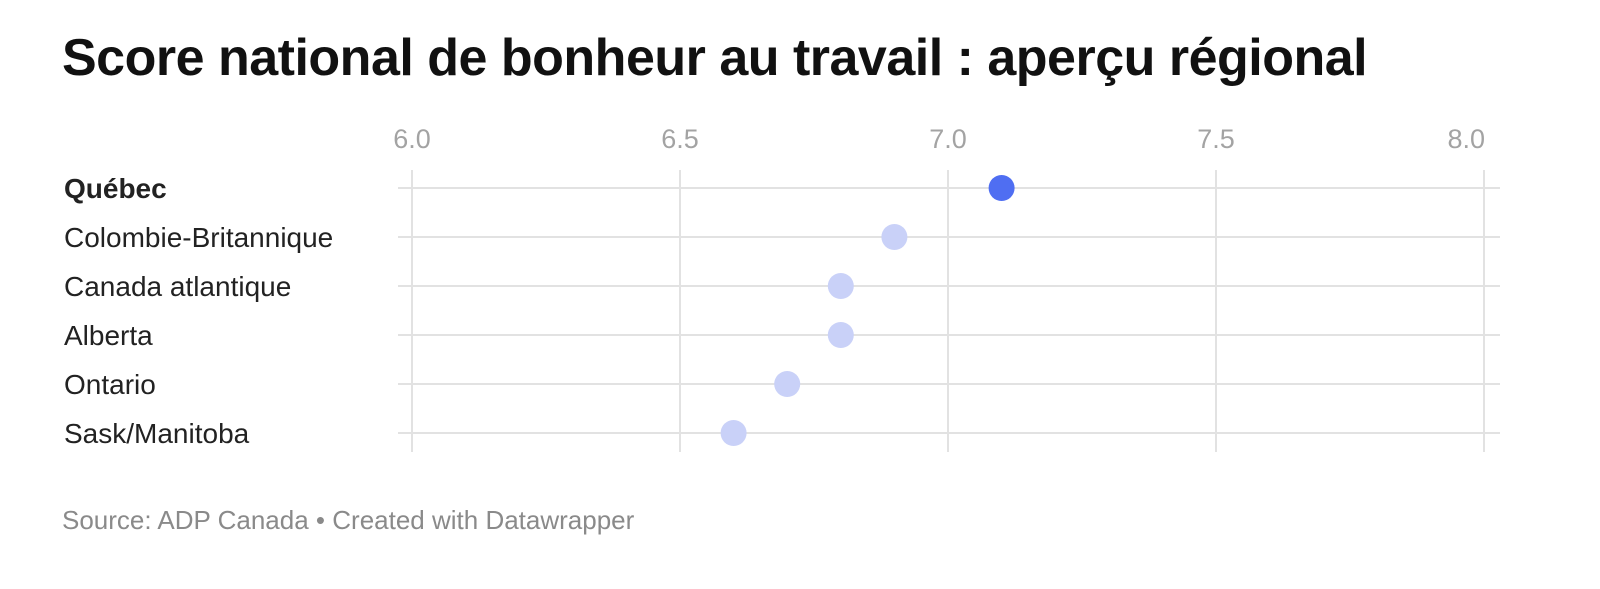 The height and width of the screenshot is (589, 1600). What do you see at coordinates (185, 520) in the screenshot?
I see `source-note: Source: ADP Canada` at bounding box center [185, 520].